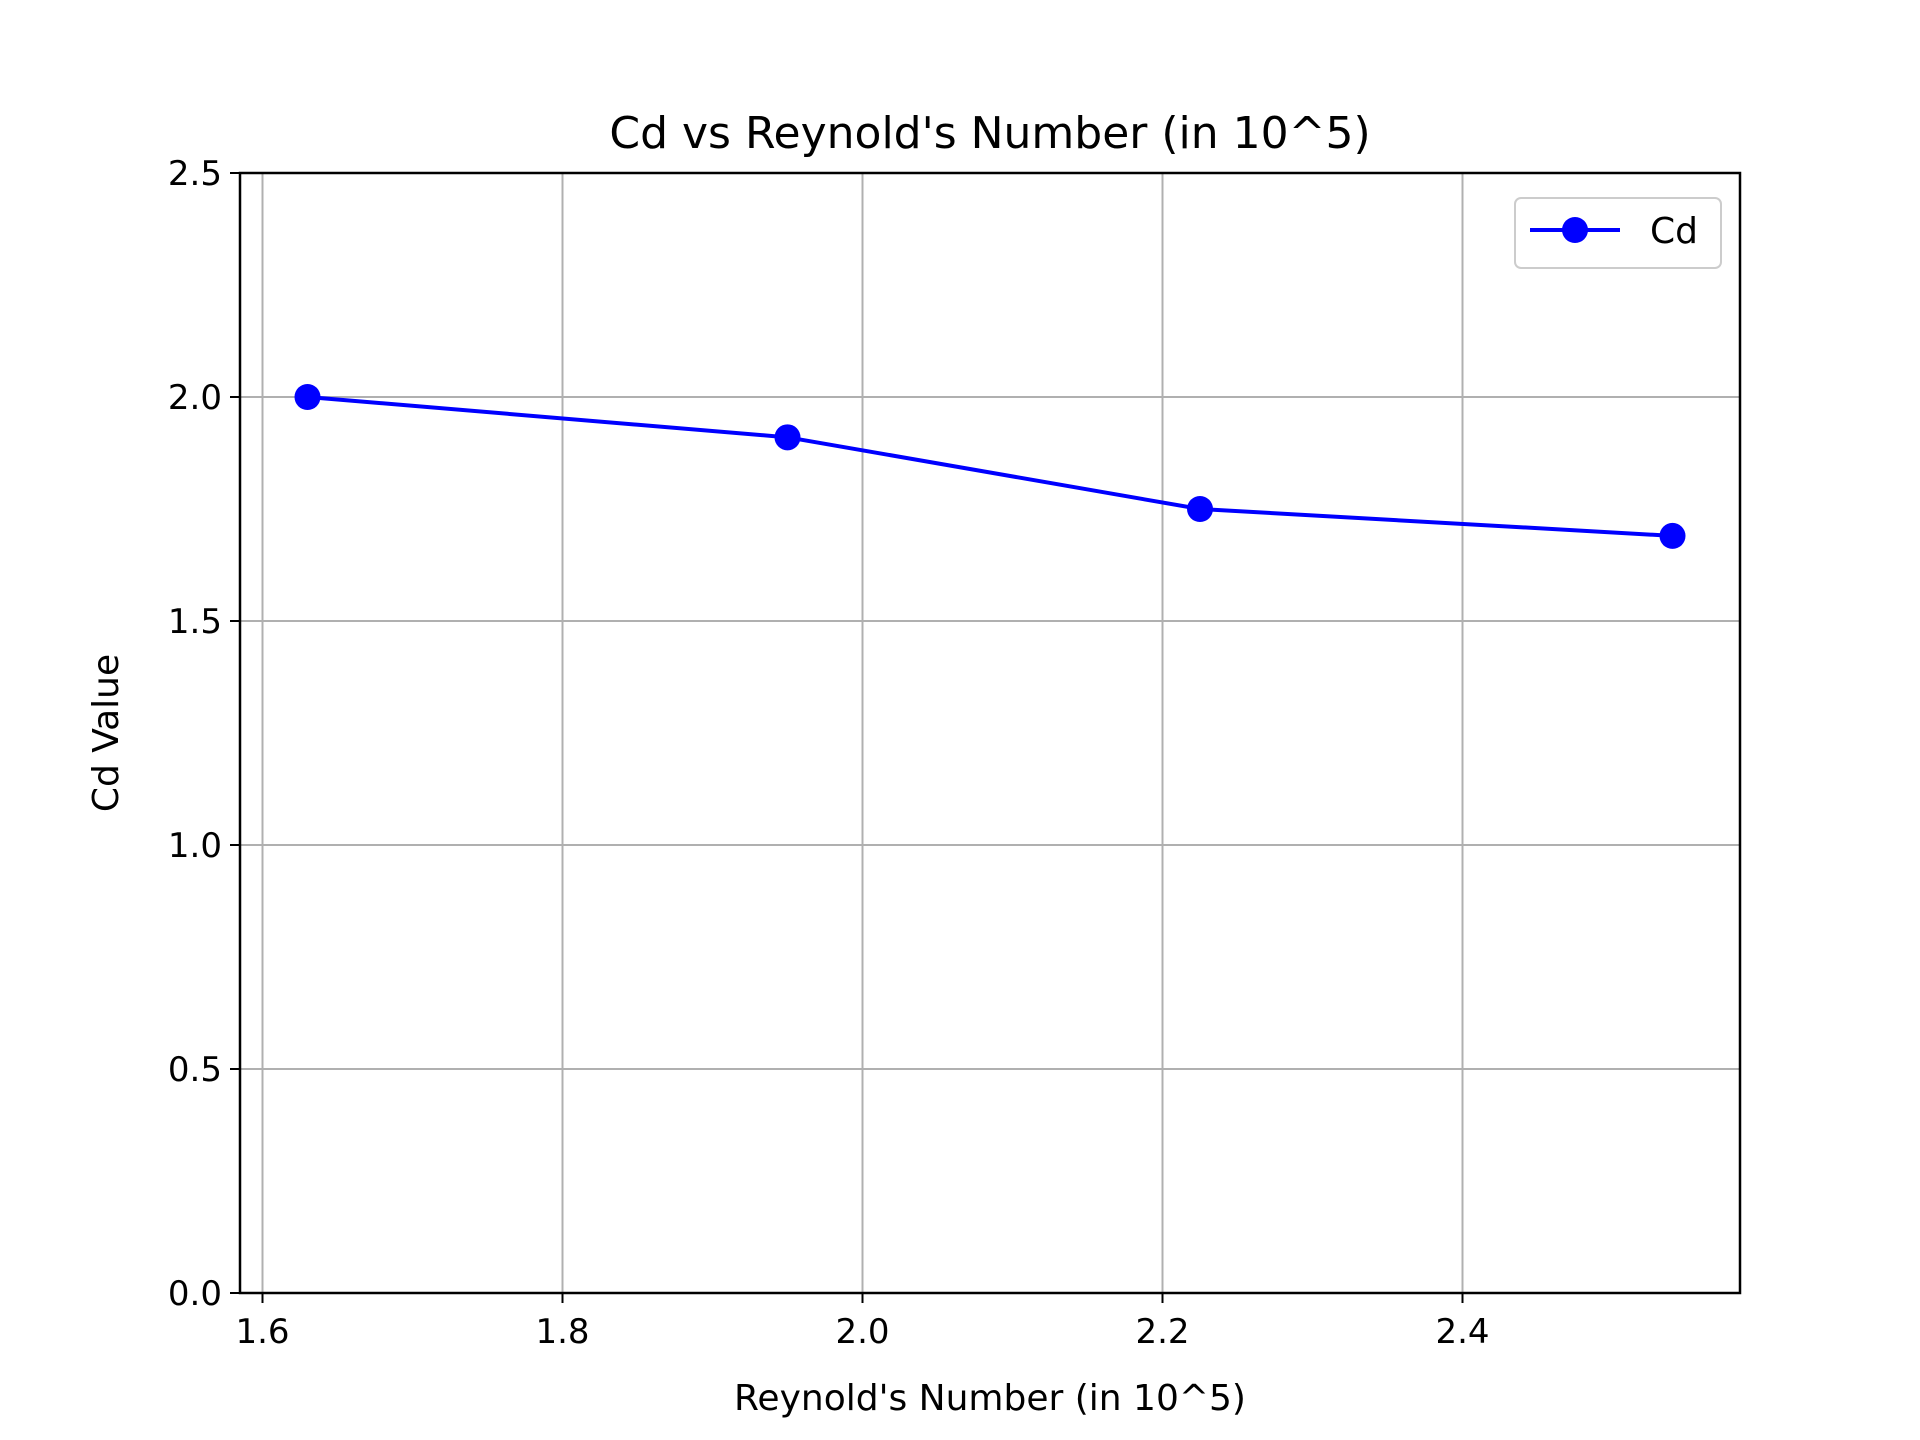  What do you see at coordinates (990, 1398) in the screenshot?
I see `x-axis-label: Reynold's Number (in 10^5)` at bounding box center [990, 1398].